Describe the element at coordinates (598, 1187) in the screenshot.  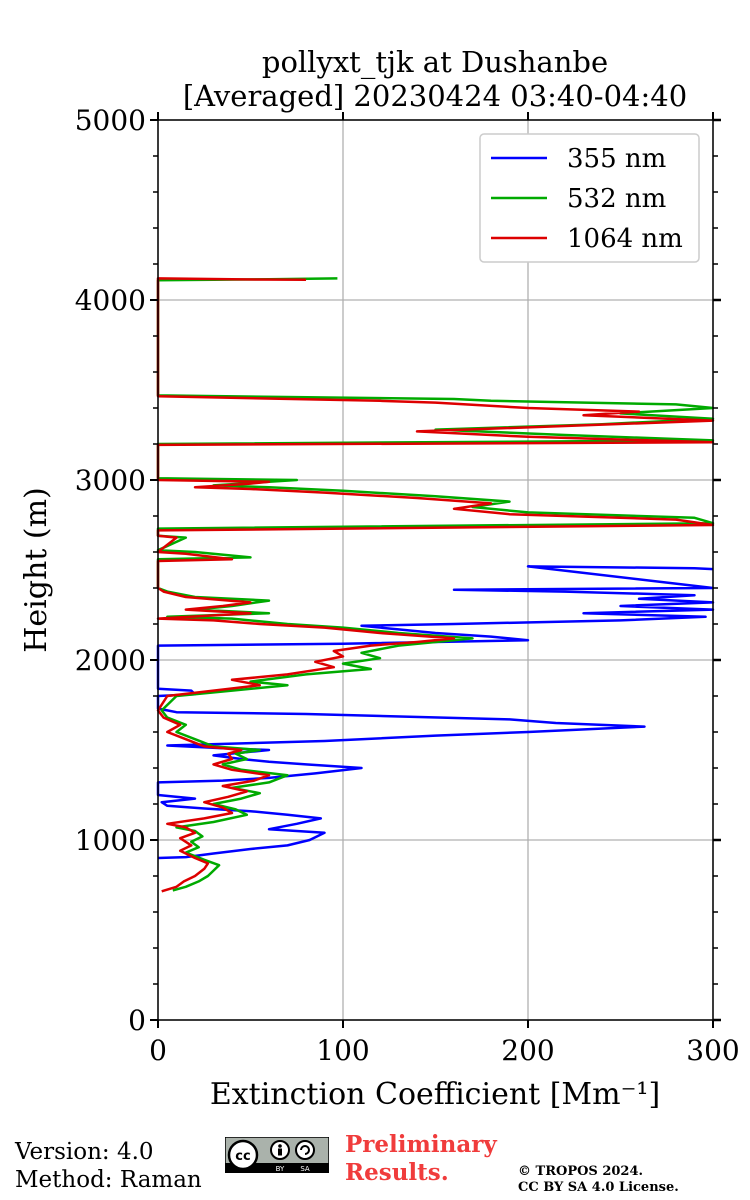
I see `copyright-line-2: CC BY SA 4.0 License.` at that location.